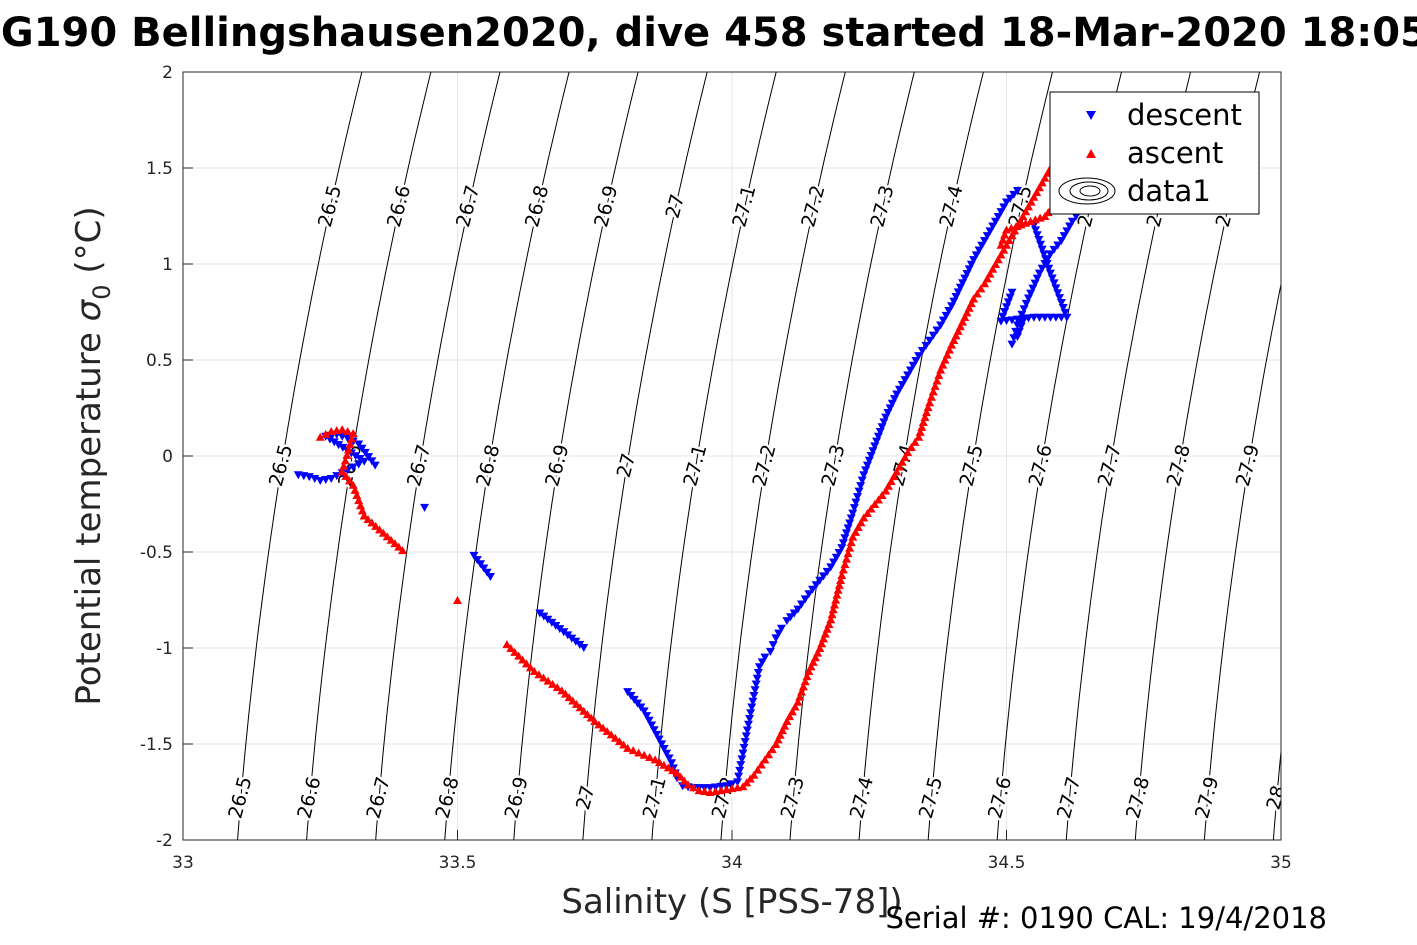 Image resolution: width=1417 pixels, height=945 pixels. Describe the element at coordinates (166, 457) in the screenshot. I see `y-ticks: -2 -1.5 -1 -0.5 0 0.5 1 1.5 2` at that location.